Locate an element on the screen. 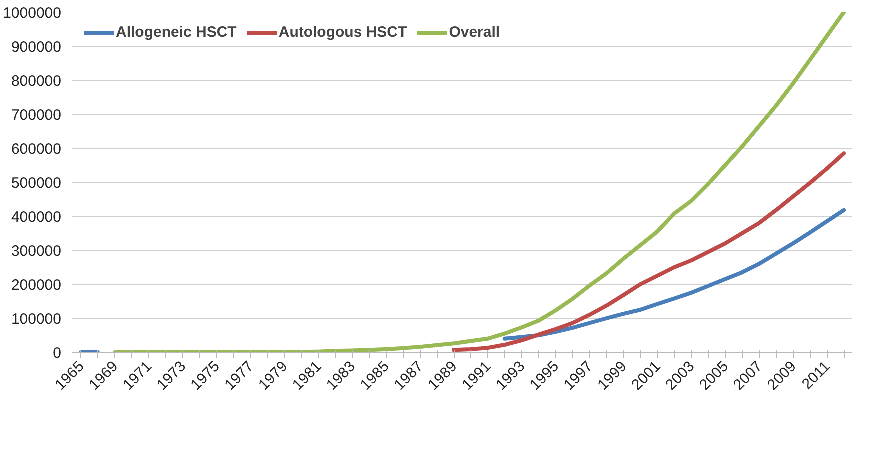 The image size is (888, 458). y-tick-label: 300000 is located at coordinates (36, 251).